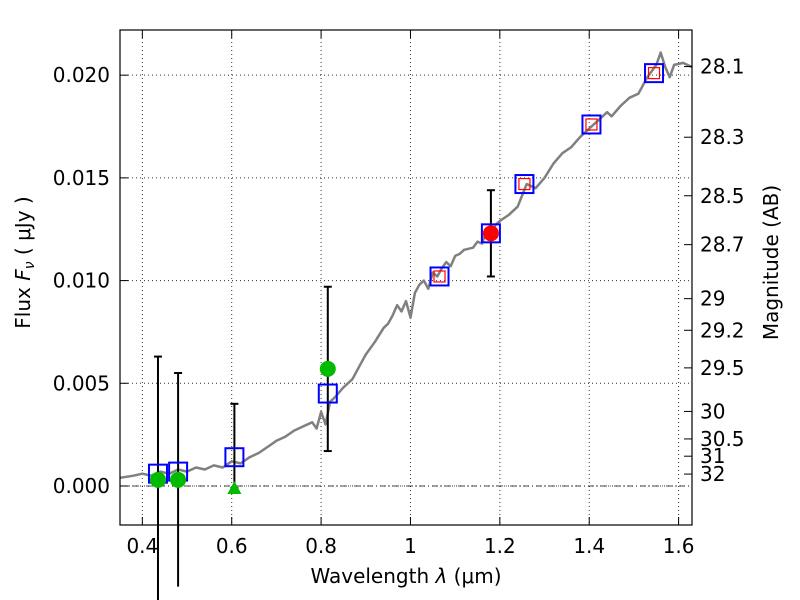  What do you see at coordinates (23, 275) in the screenshot?
I see `y-axis-title-symbol: F` at bounding box center [23, 275].